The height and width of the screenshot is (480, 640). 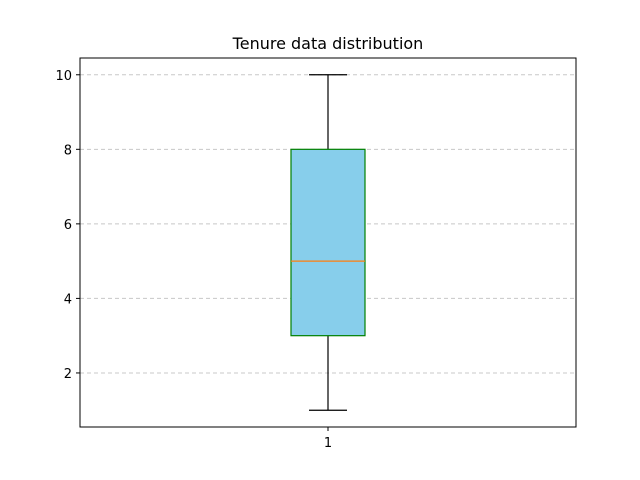 I want to click on boxes-group, so click(x=328, y=242).